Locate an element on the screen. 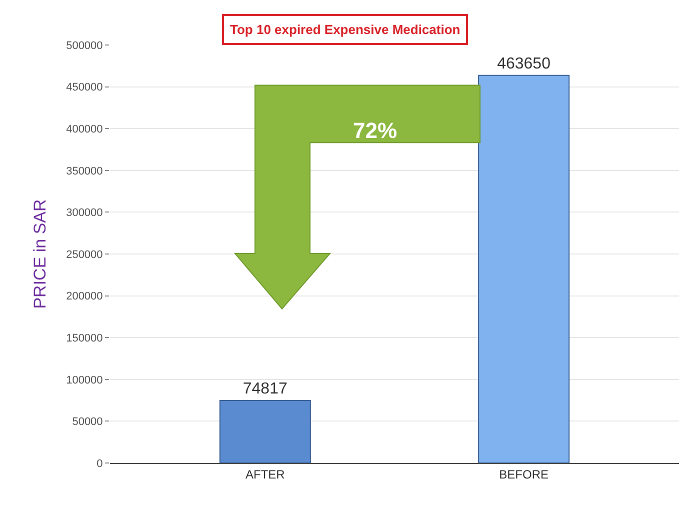  x-tick-label: AFTER is located at coordinates (266, 474).